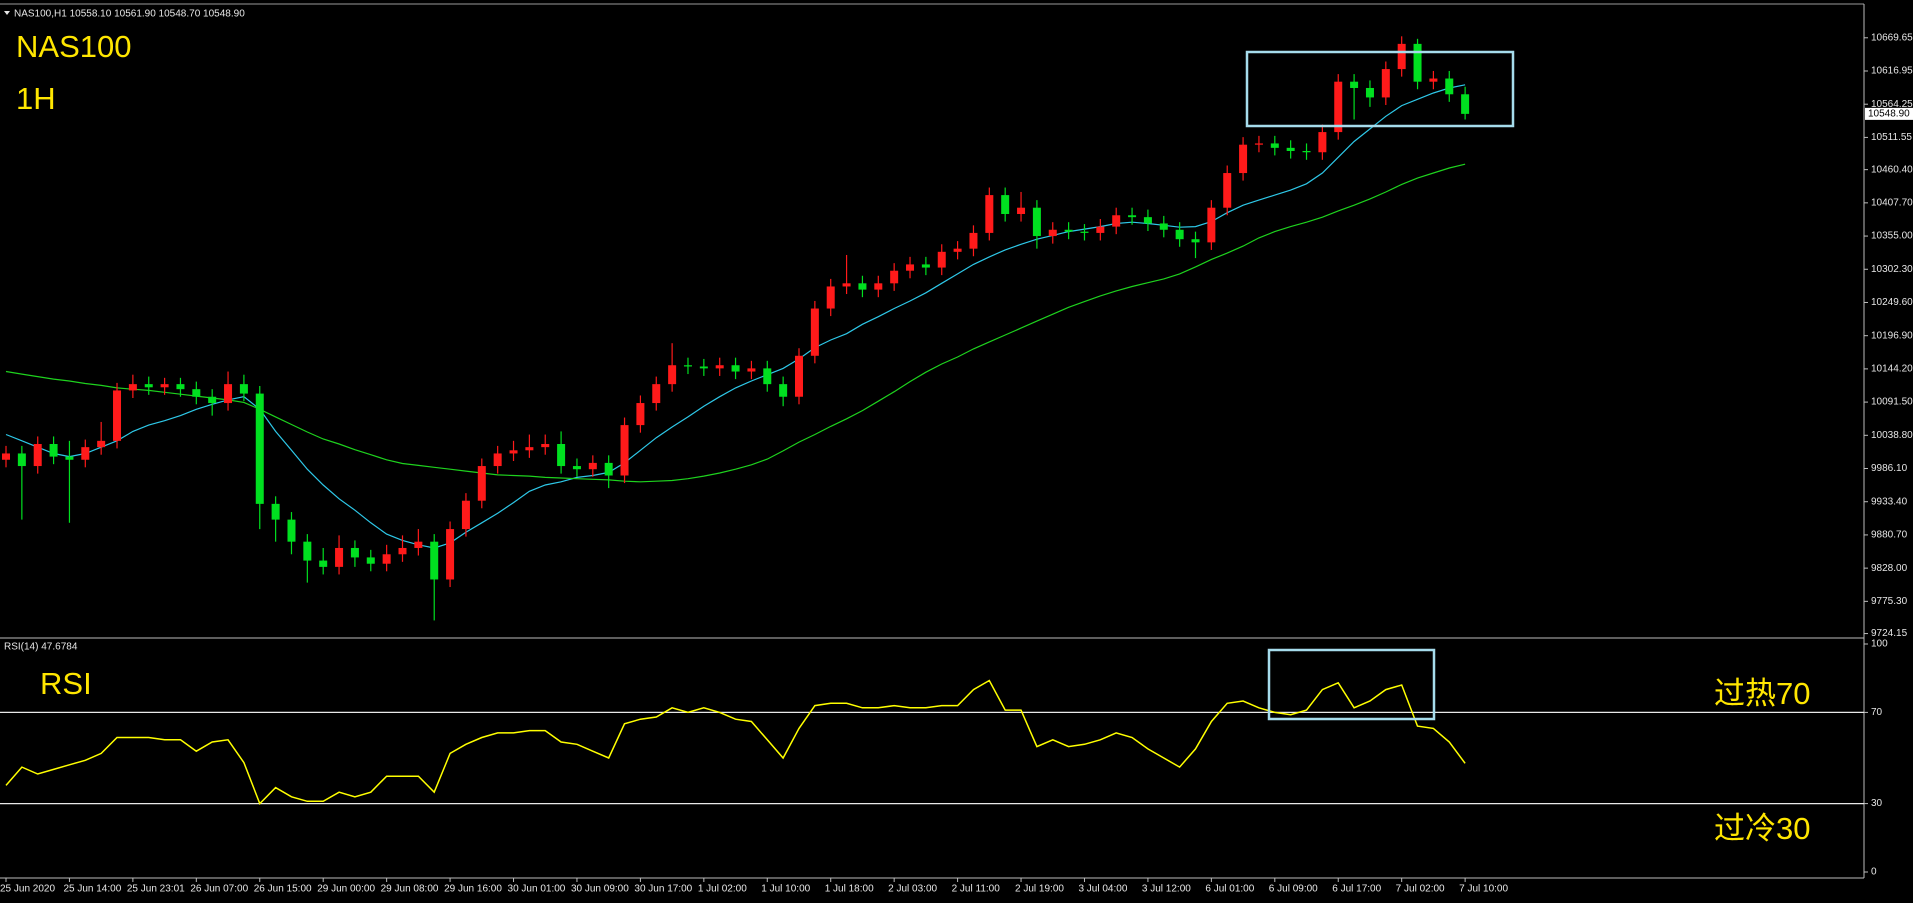 The width and height of the screenshot is (1913, 903). I want to click on y-tick-label: 9775.30, so click(1889, 601).